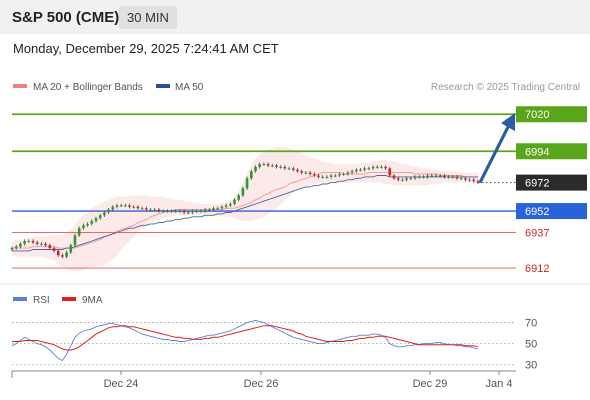 This screenshot has height=400, width=590. I want to click on rsi-legend-swatch, so click(20, 299).